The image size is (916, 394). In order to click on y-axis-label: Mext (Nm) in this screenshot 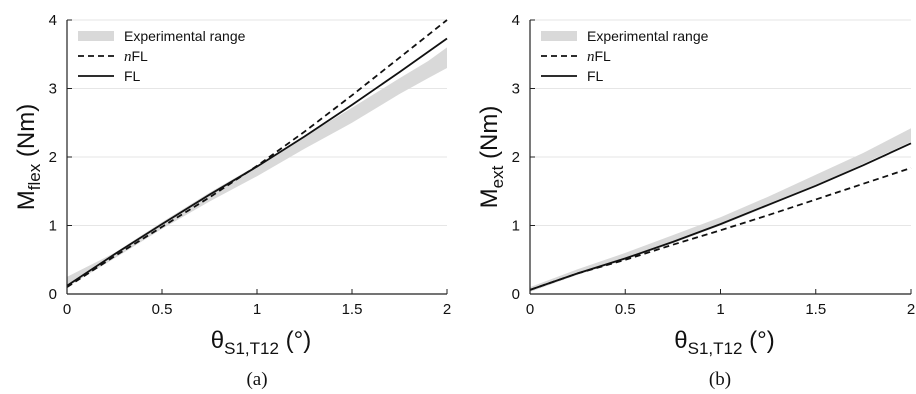, I will do `click(491, 157)`.